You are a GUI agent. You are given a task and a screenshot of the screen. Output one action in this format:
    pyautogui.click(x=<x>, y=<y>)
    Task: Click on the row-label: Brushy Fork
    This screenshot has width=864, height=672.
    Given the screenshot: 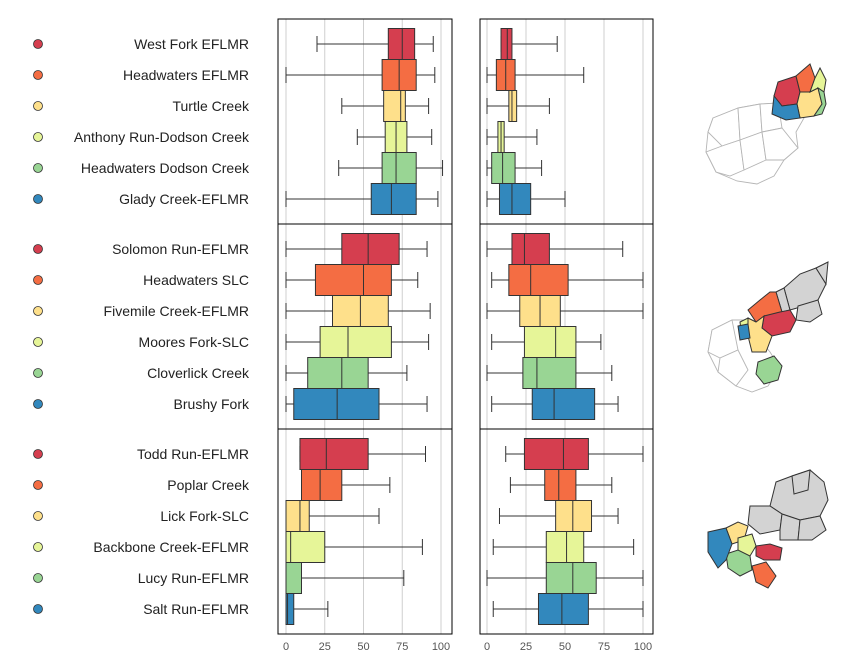 What is the action you would take?
    pyautogui.click(x=212, y=404)
    